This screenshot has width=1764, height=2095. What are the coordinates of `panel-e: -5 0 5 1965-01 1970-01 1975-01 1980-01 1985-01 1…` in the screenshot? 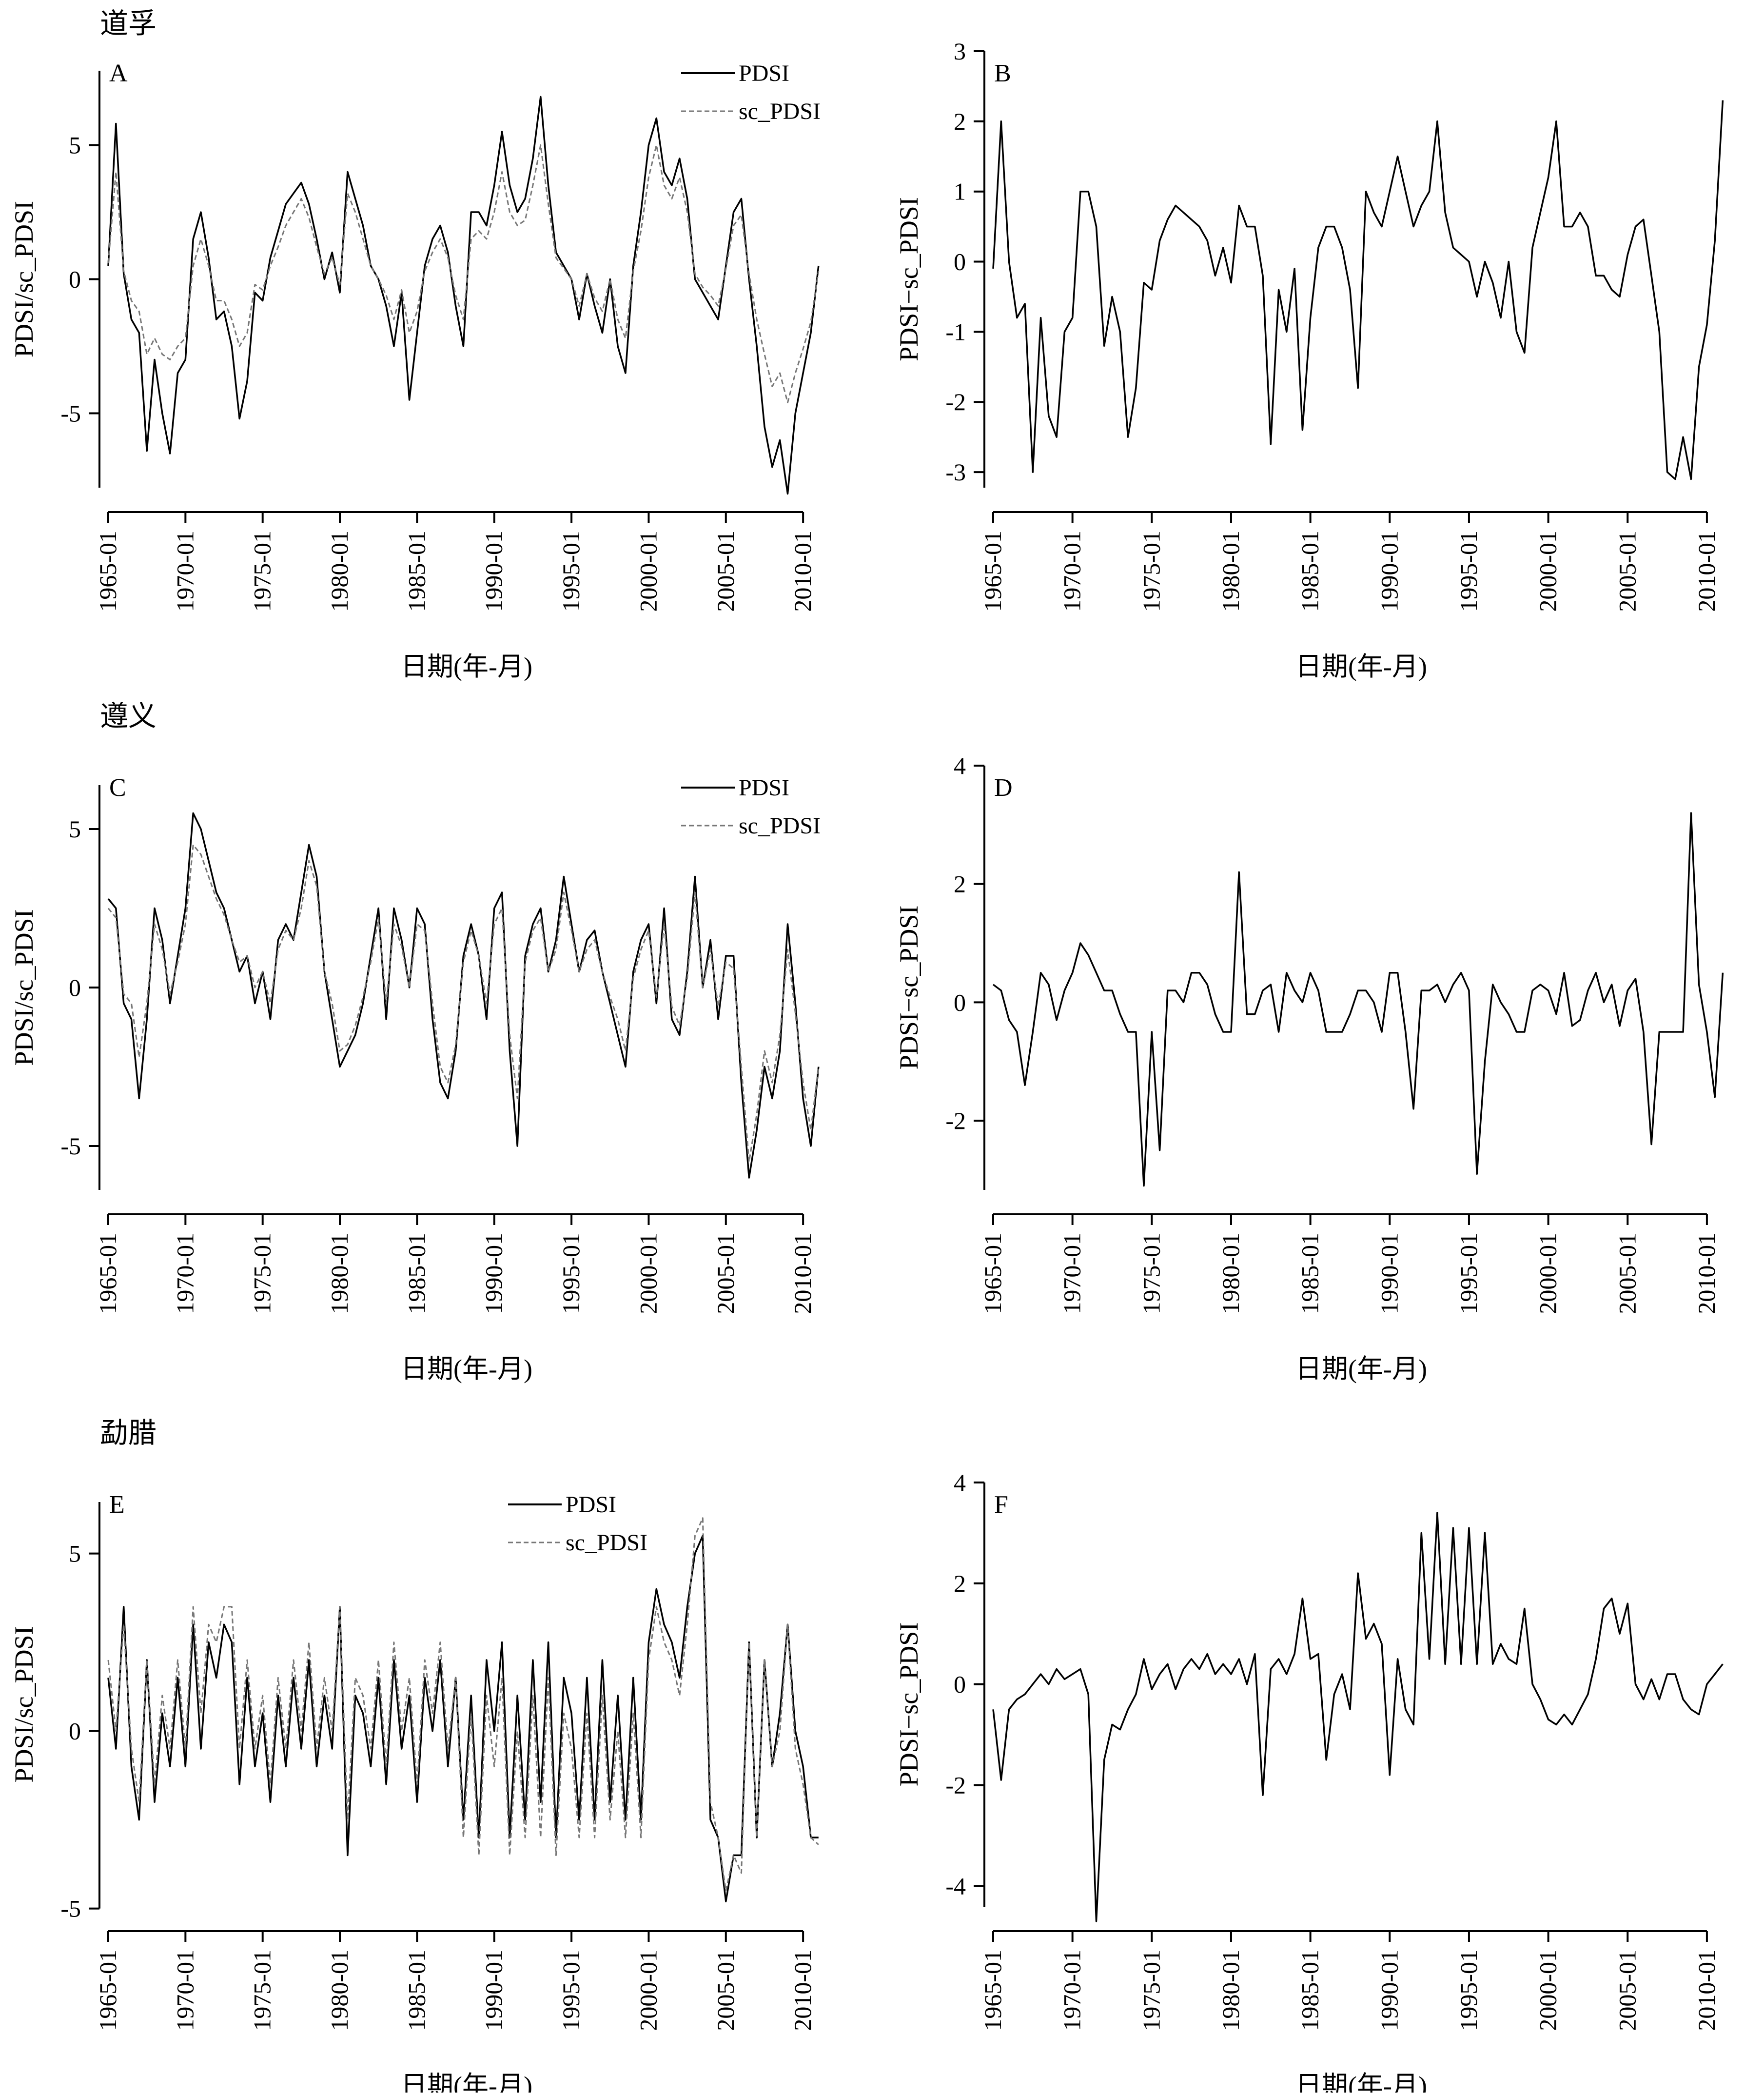 It's located at (414, 1793).